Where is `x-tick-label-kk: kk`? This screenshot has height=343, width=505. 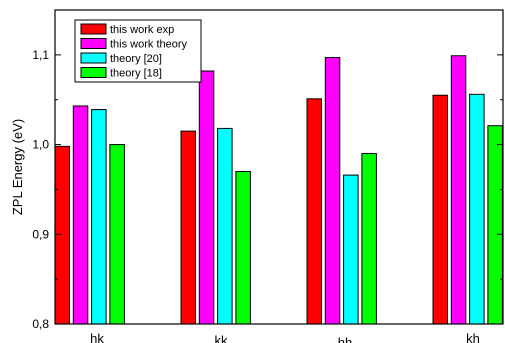 x-tick-label-kk: kk is located at coordinates (222, 338).